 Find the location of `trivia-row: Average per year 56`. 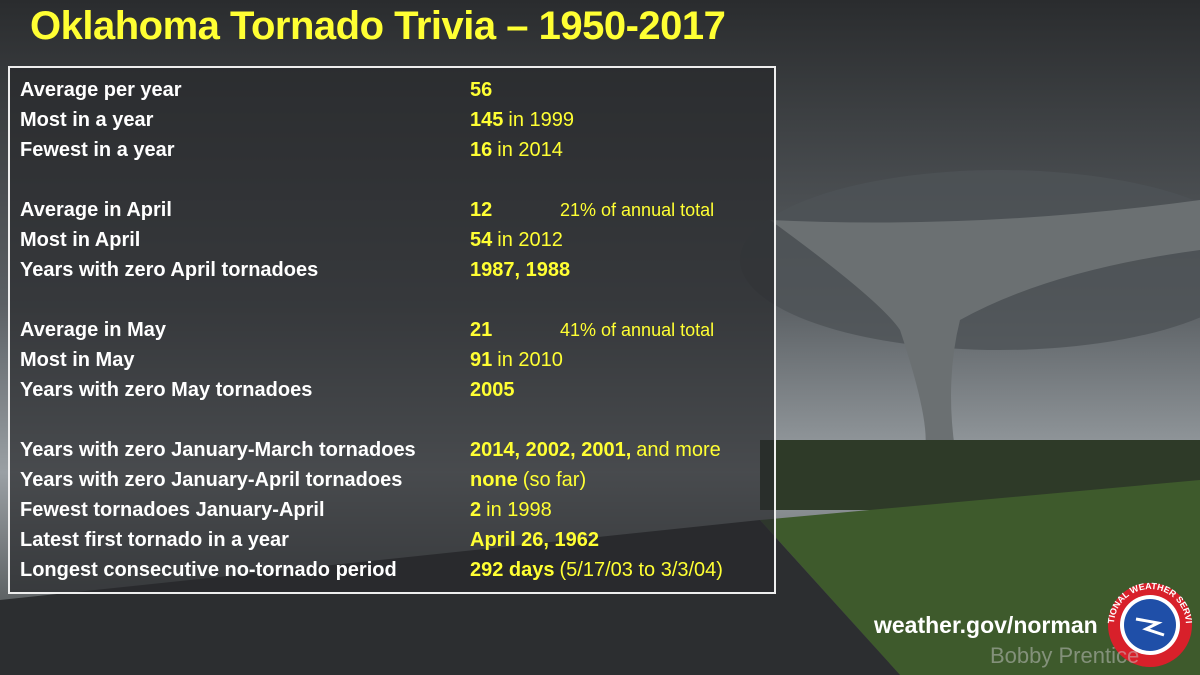

trivia-row: Average per year 56 is located at coordinates (395, 90).